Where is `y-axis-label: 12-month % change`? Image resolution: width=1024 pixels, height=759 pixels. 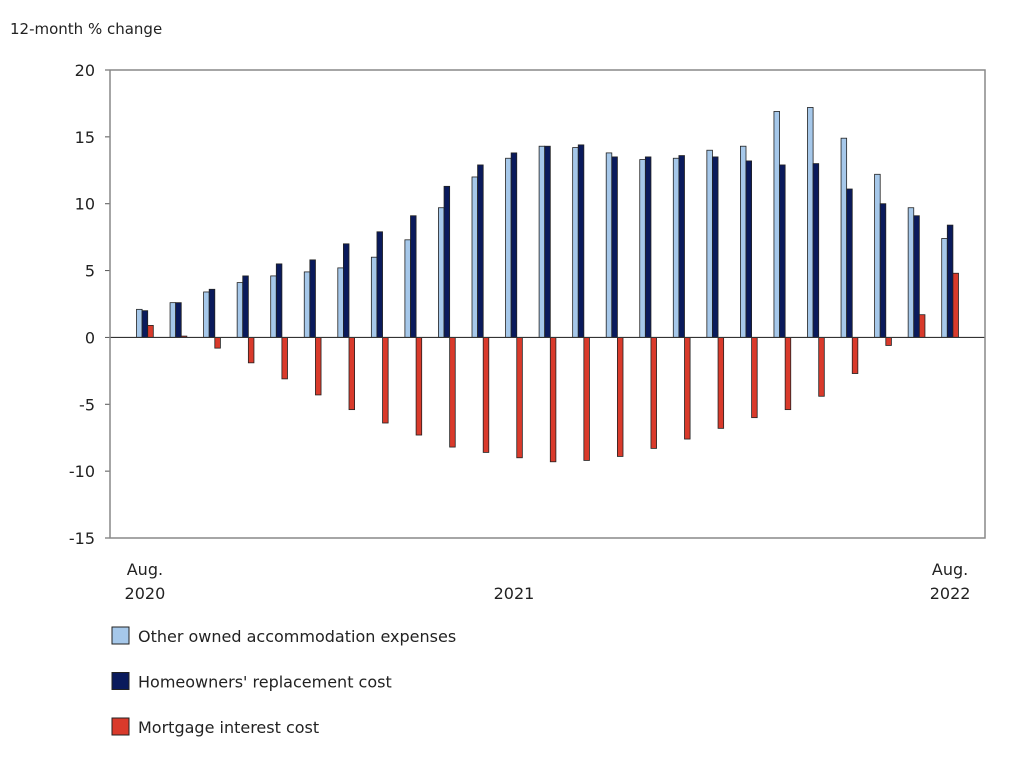
y-axis-label: 12-month % change is located at coordinates (86, 29).